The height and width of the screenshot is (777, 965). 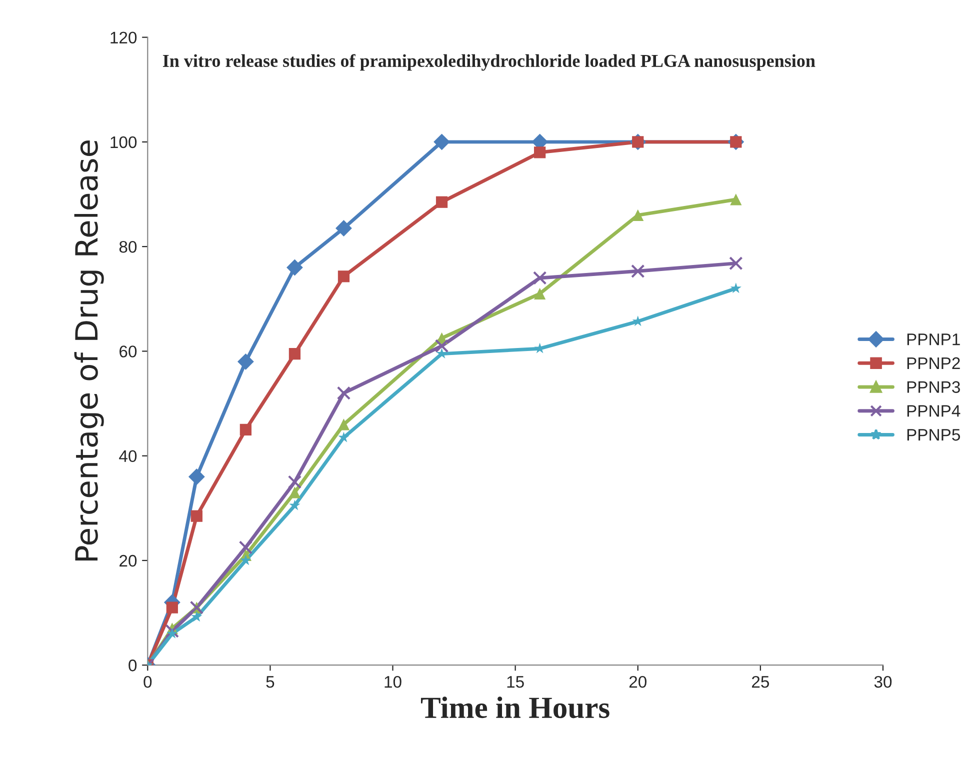 What do you see at coordinates (270, 682) in the screenshot?
I see `x-tick-label: 5` at bounding box center [270, 682].